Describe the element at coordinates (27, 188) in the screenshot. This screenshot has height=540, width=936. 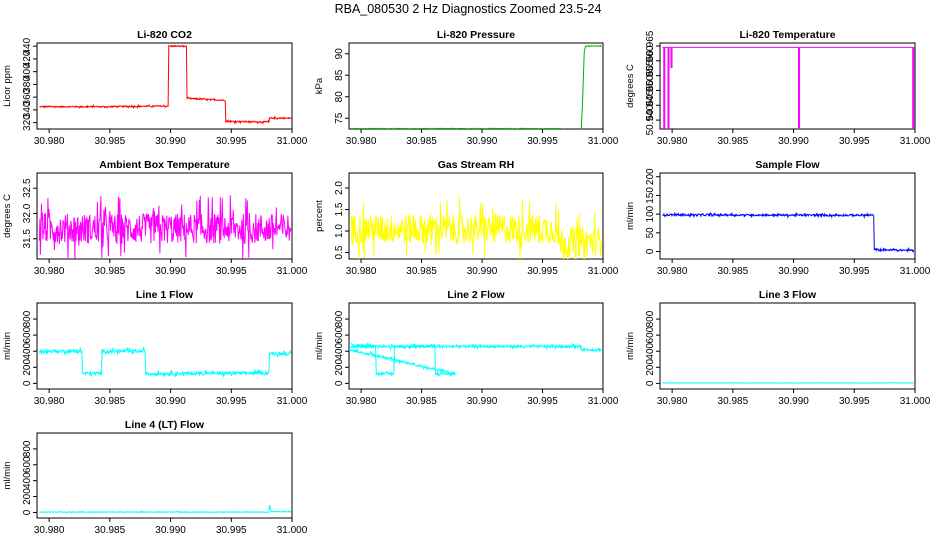
I see `y-tick-label: 32.5` at that location.